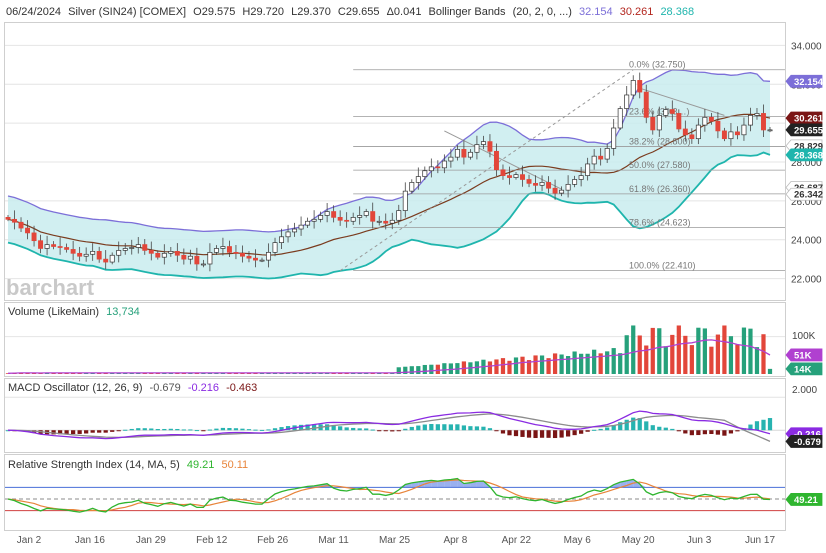 This screenshot has height=553, width=826. What do you see at coordinates (273, 540) in the screenshot?
I see `date-tick-label: Feb 26` at bounding box center [273, 540].